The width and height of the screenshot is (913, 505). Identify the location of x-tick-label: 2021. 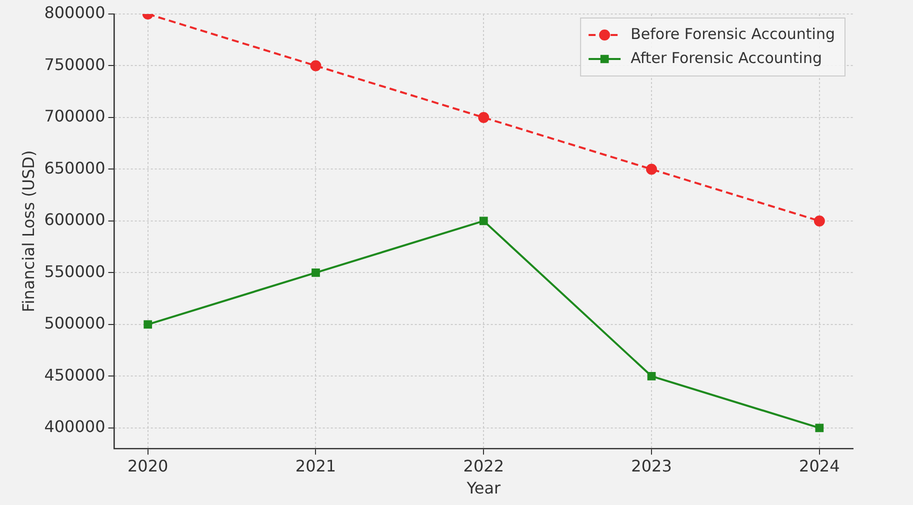
(315, 466).